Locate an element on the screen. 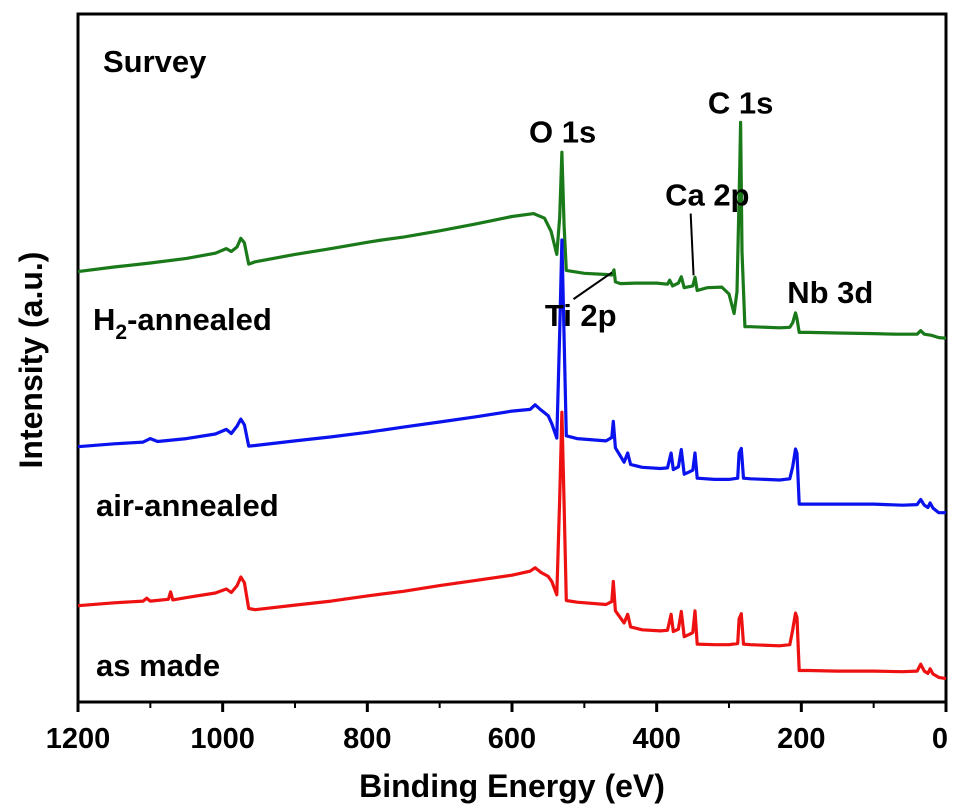 This screenshot has width=956, height=807. series-label-h2-annealed: H2-annealed is located at coordinates (182, 323).